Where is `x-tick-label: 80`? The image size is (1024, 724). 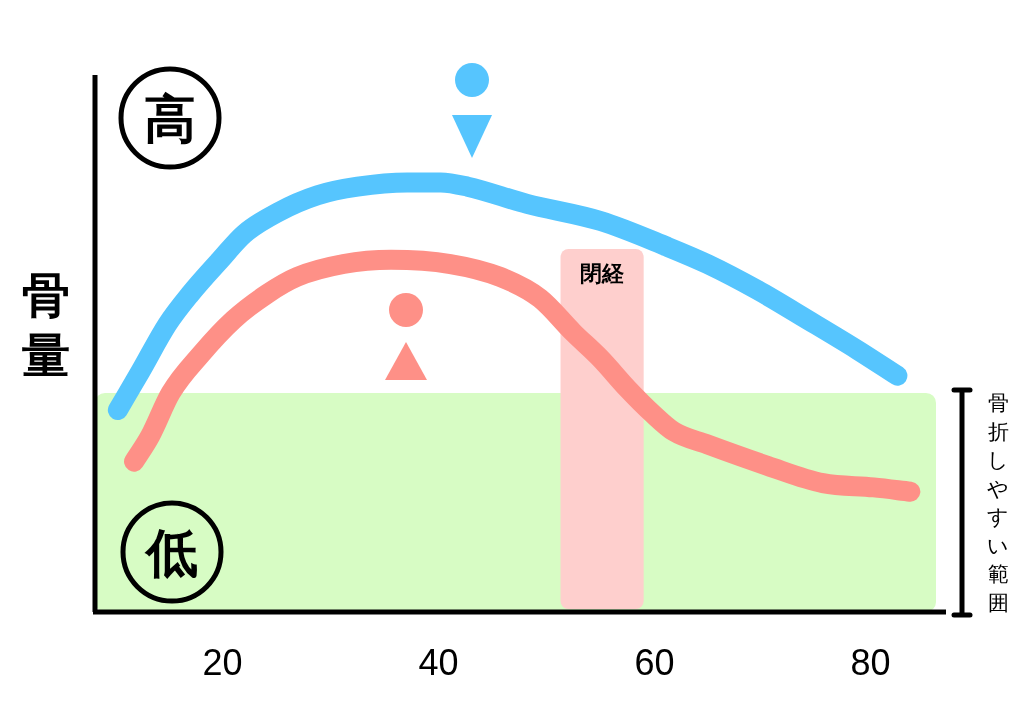 x-tick-label: 80 is located at coordinates (870, 662).